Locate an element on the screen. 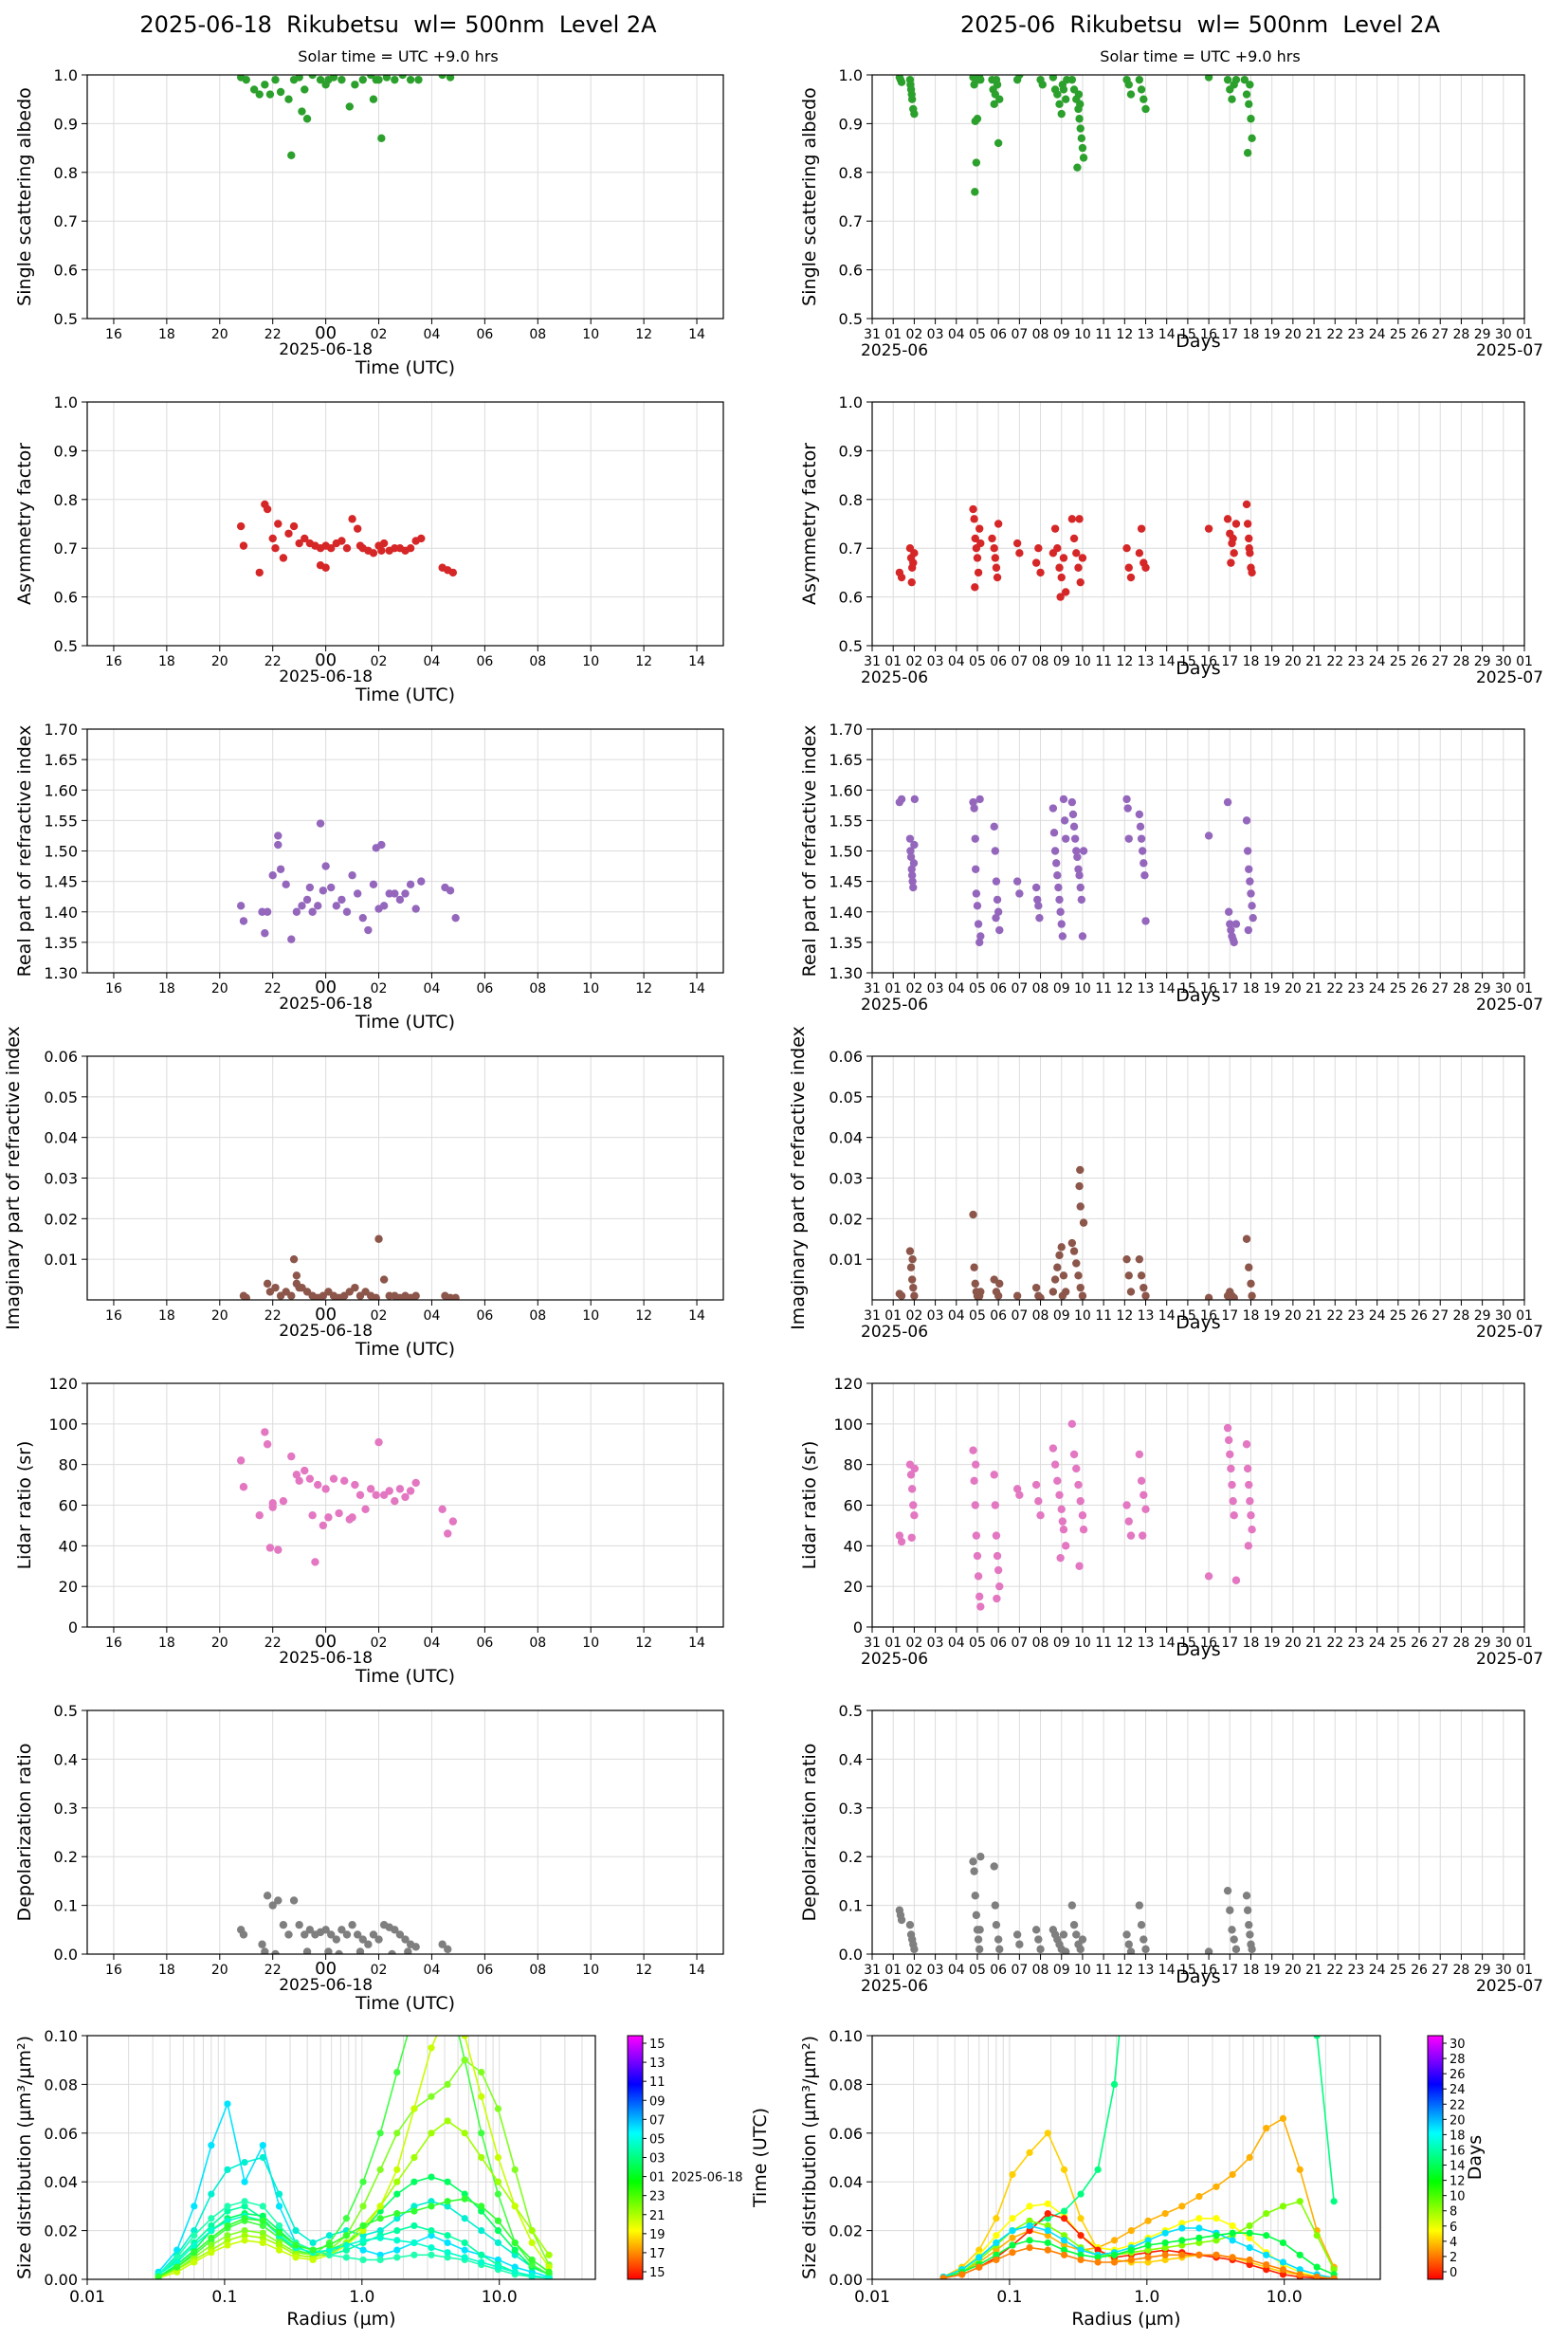 This screenshot has height=2340, width=1568. x-tick-label: 23 is located at coordinates (1356, 1316).